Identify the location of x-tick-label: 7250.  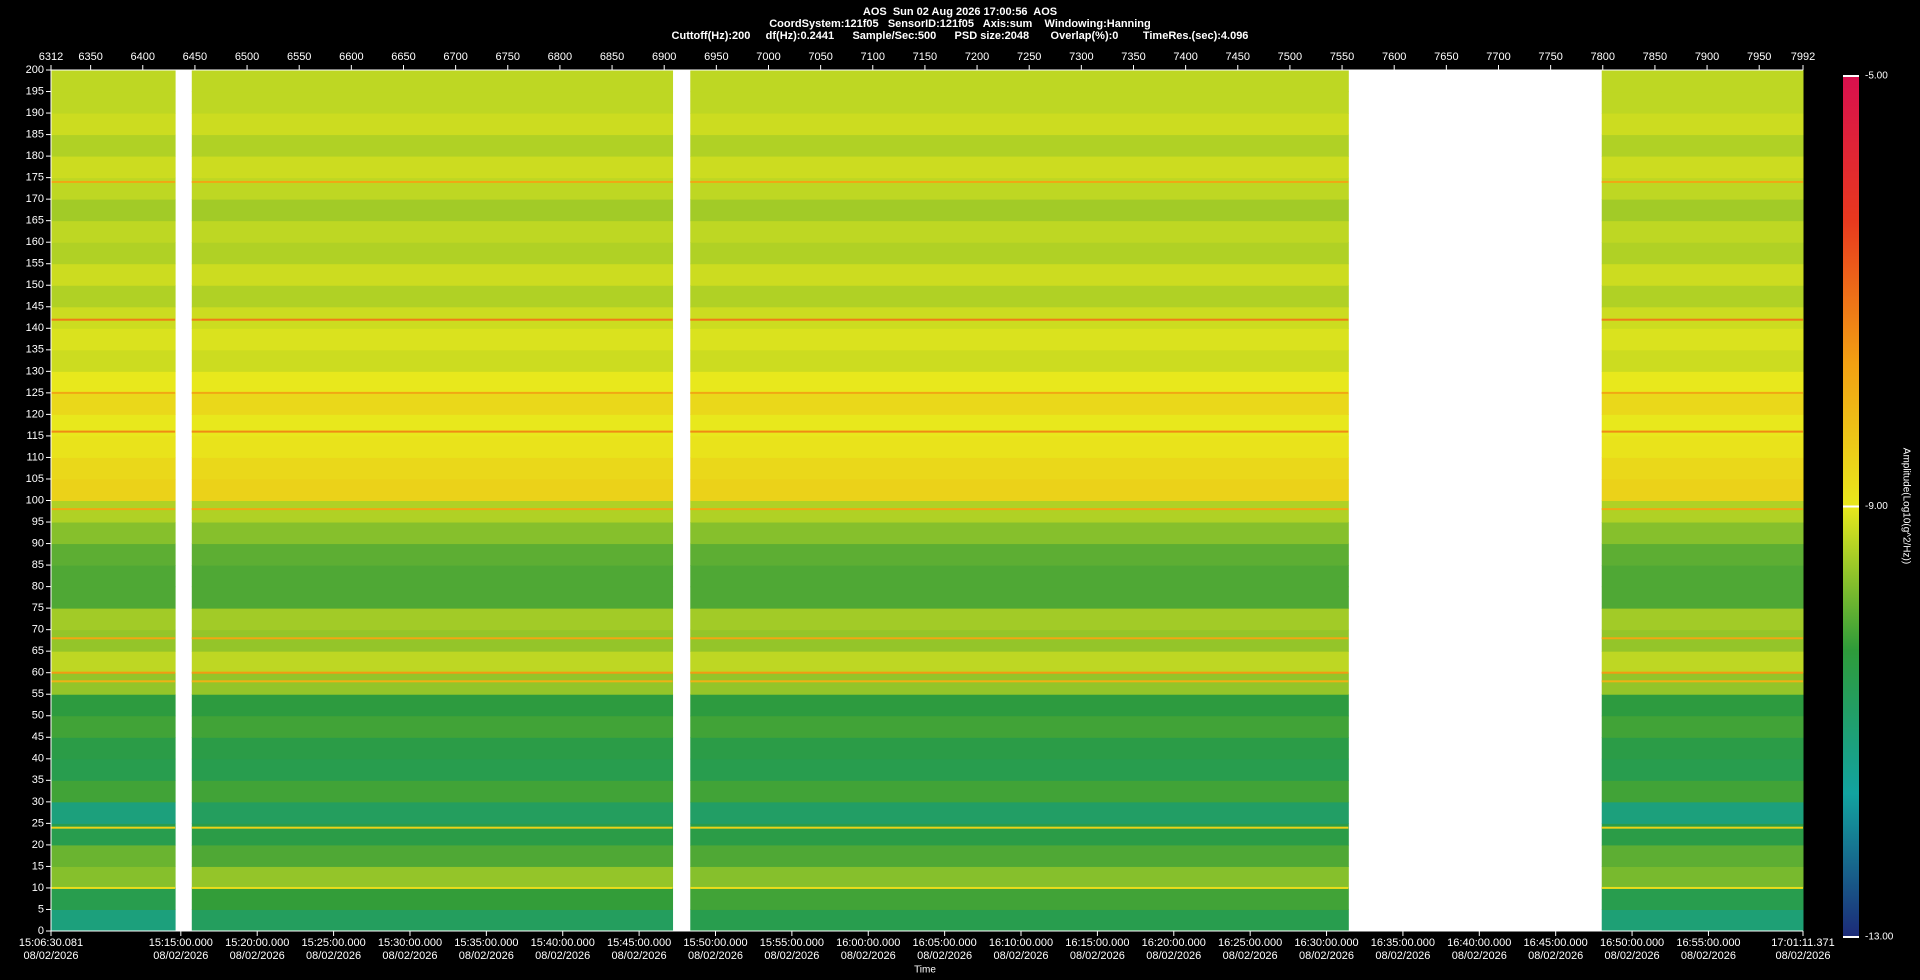
(1029, 57).